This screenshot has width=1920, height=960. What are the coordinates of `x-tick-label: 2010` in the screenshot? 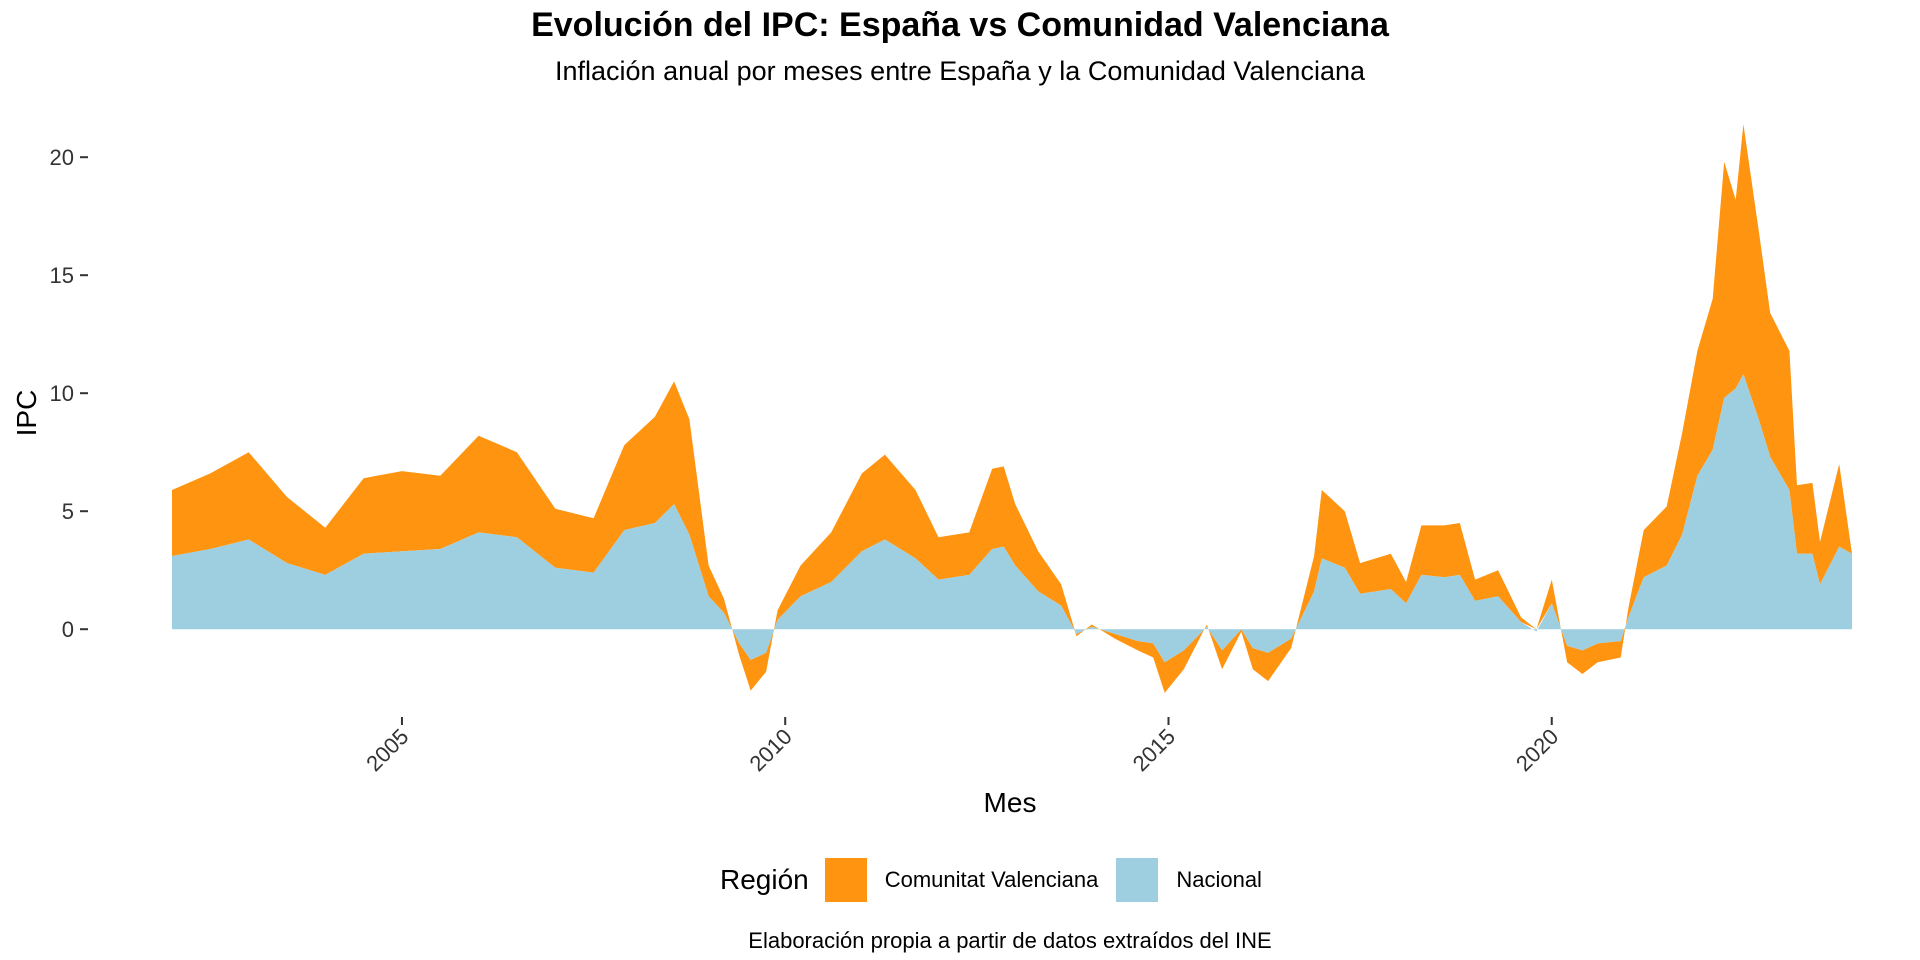 It's located at (770, 750).